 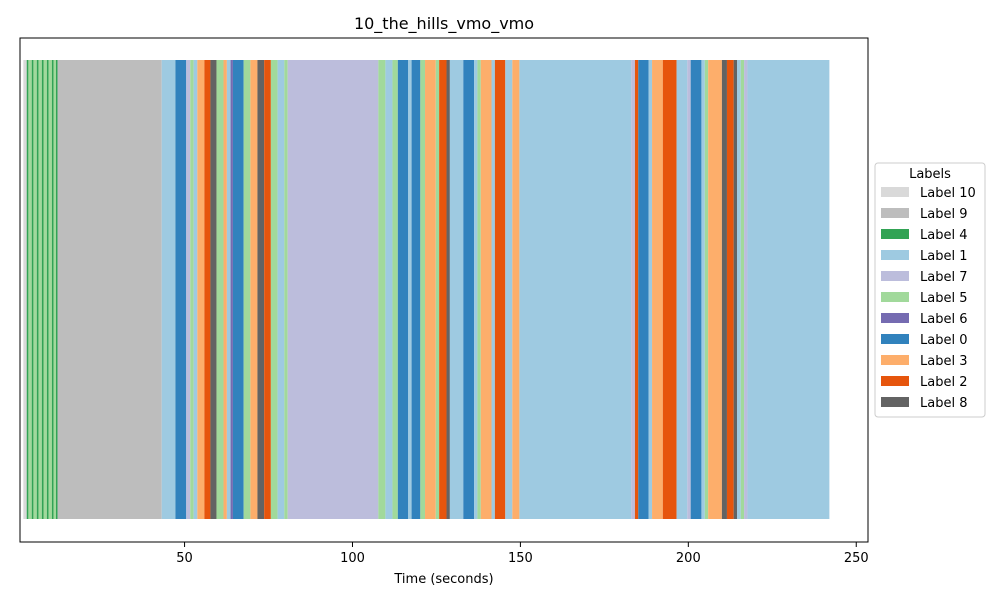 I want to click on legend-label-4: Label 7, so click(x=943, y=277).